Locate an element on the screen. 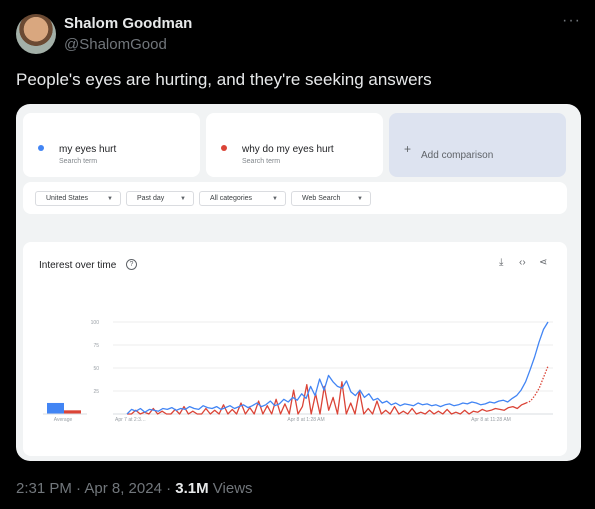  search-term-1: my eyes hurt Search term is located at coordinates (111, 145).